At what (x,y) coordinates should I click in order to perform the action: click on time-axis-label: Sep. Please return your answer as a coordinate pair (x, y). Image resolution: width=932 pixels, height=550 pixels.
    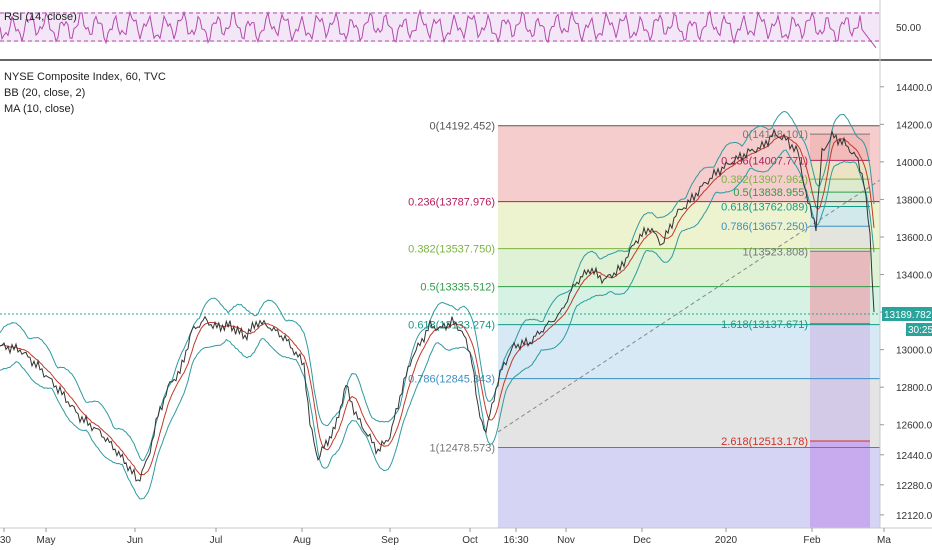
    Looking at the image, I should click on (390, 540).